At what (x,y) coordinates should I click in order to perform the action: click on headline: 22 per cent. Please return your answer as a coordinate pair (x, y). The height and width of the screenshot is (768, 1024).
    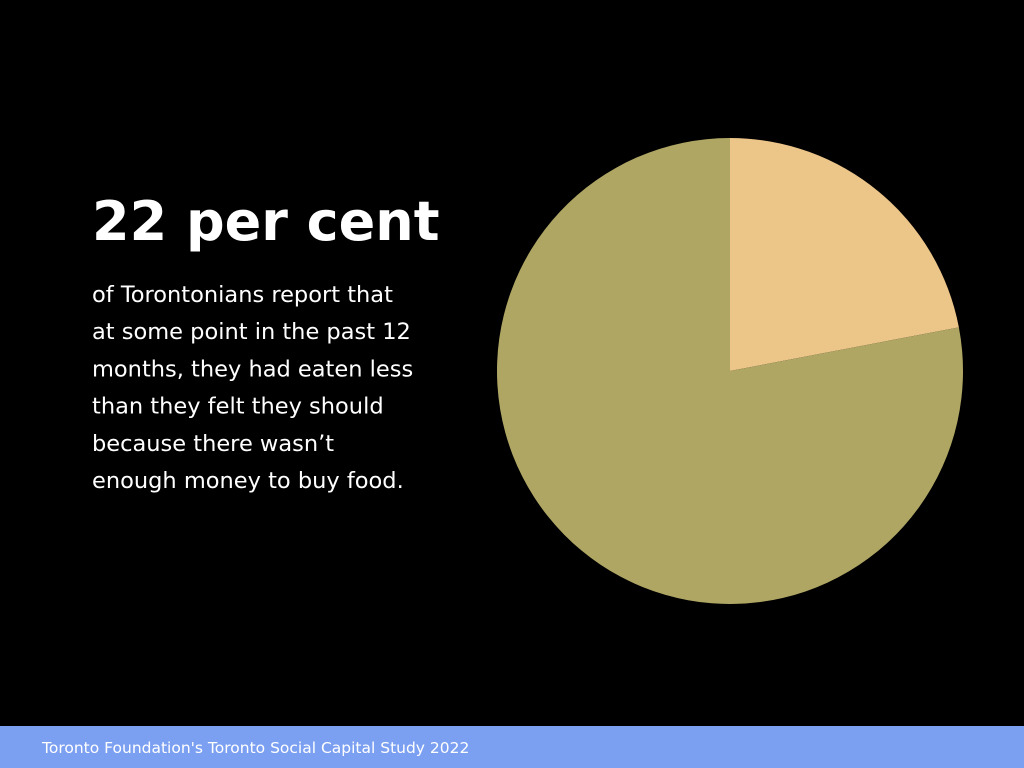
    Looking at the image, I should click on (266, 221).